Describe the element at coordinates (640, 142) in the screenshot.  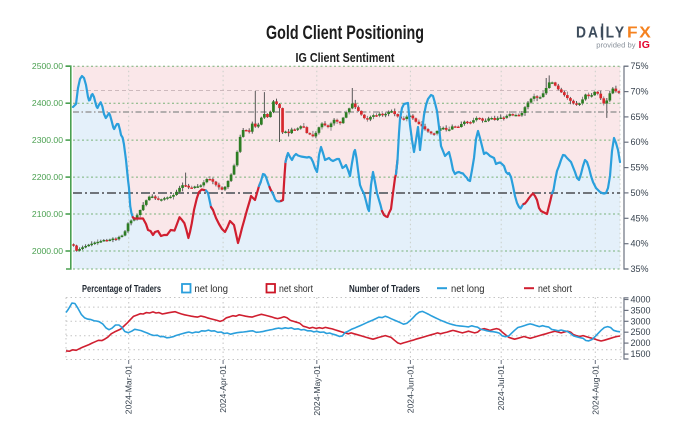
I see `svg-text: 60%` at that location.